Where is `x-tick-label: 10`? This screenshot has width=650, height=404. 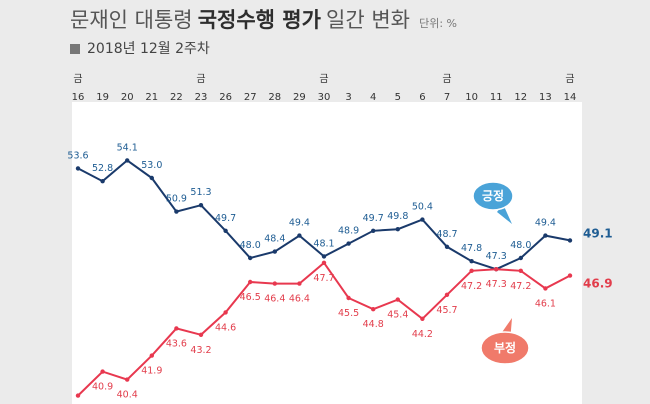
x-tick-label: 10 is located at coordinates (471, 97).